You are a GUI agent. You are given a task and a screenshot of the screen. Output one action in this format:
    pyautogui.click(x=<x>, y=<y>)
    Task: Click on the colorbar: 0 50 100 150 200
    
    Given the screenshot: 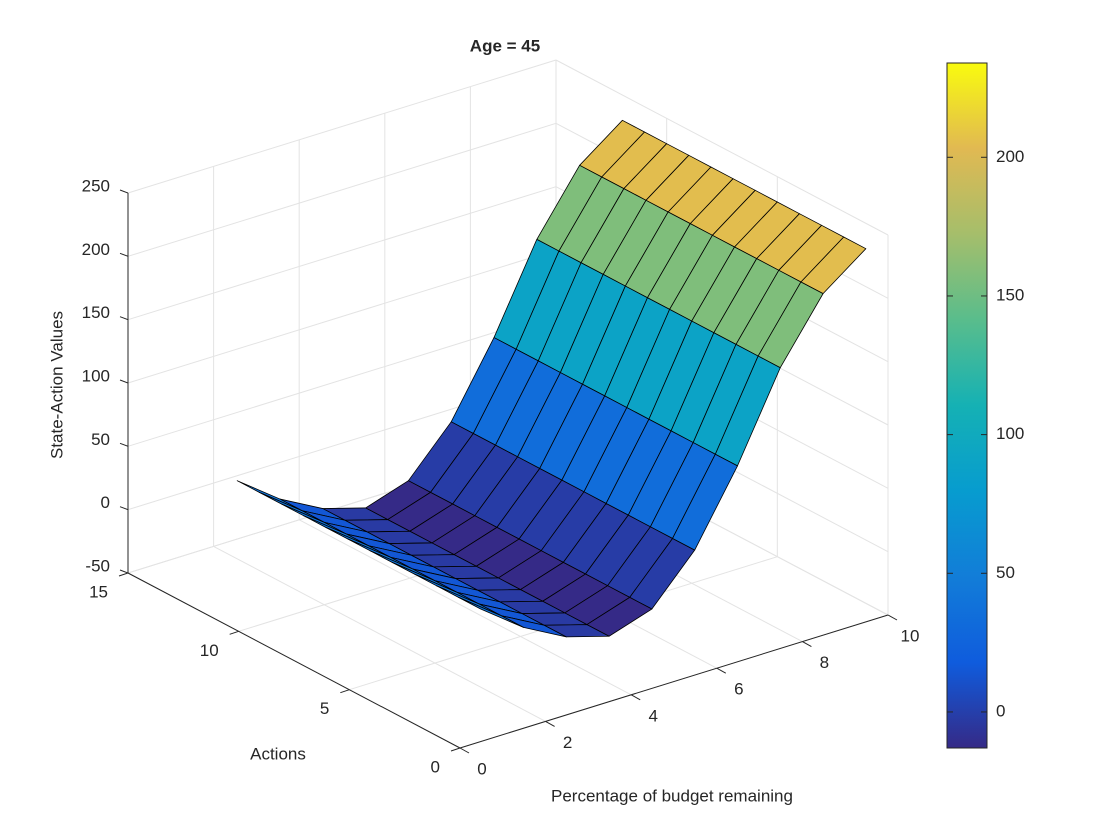 What is the action you would take?
    pyautogui.click(x=985, y=405)
    